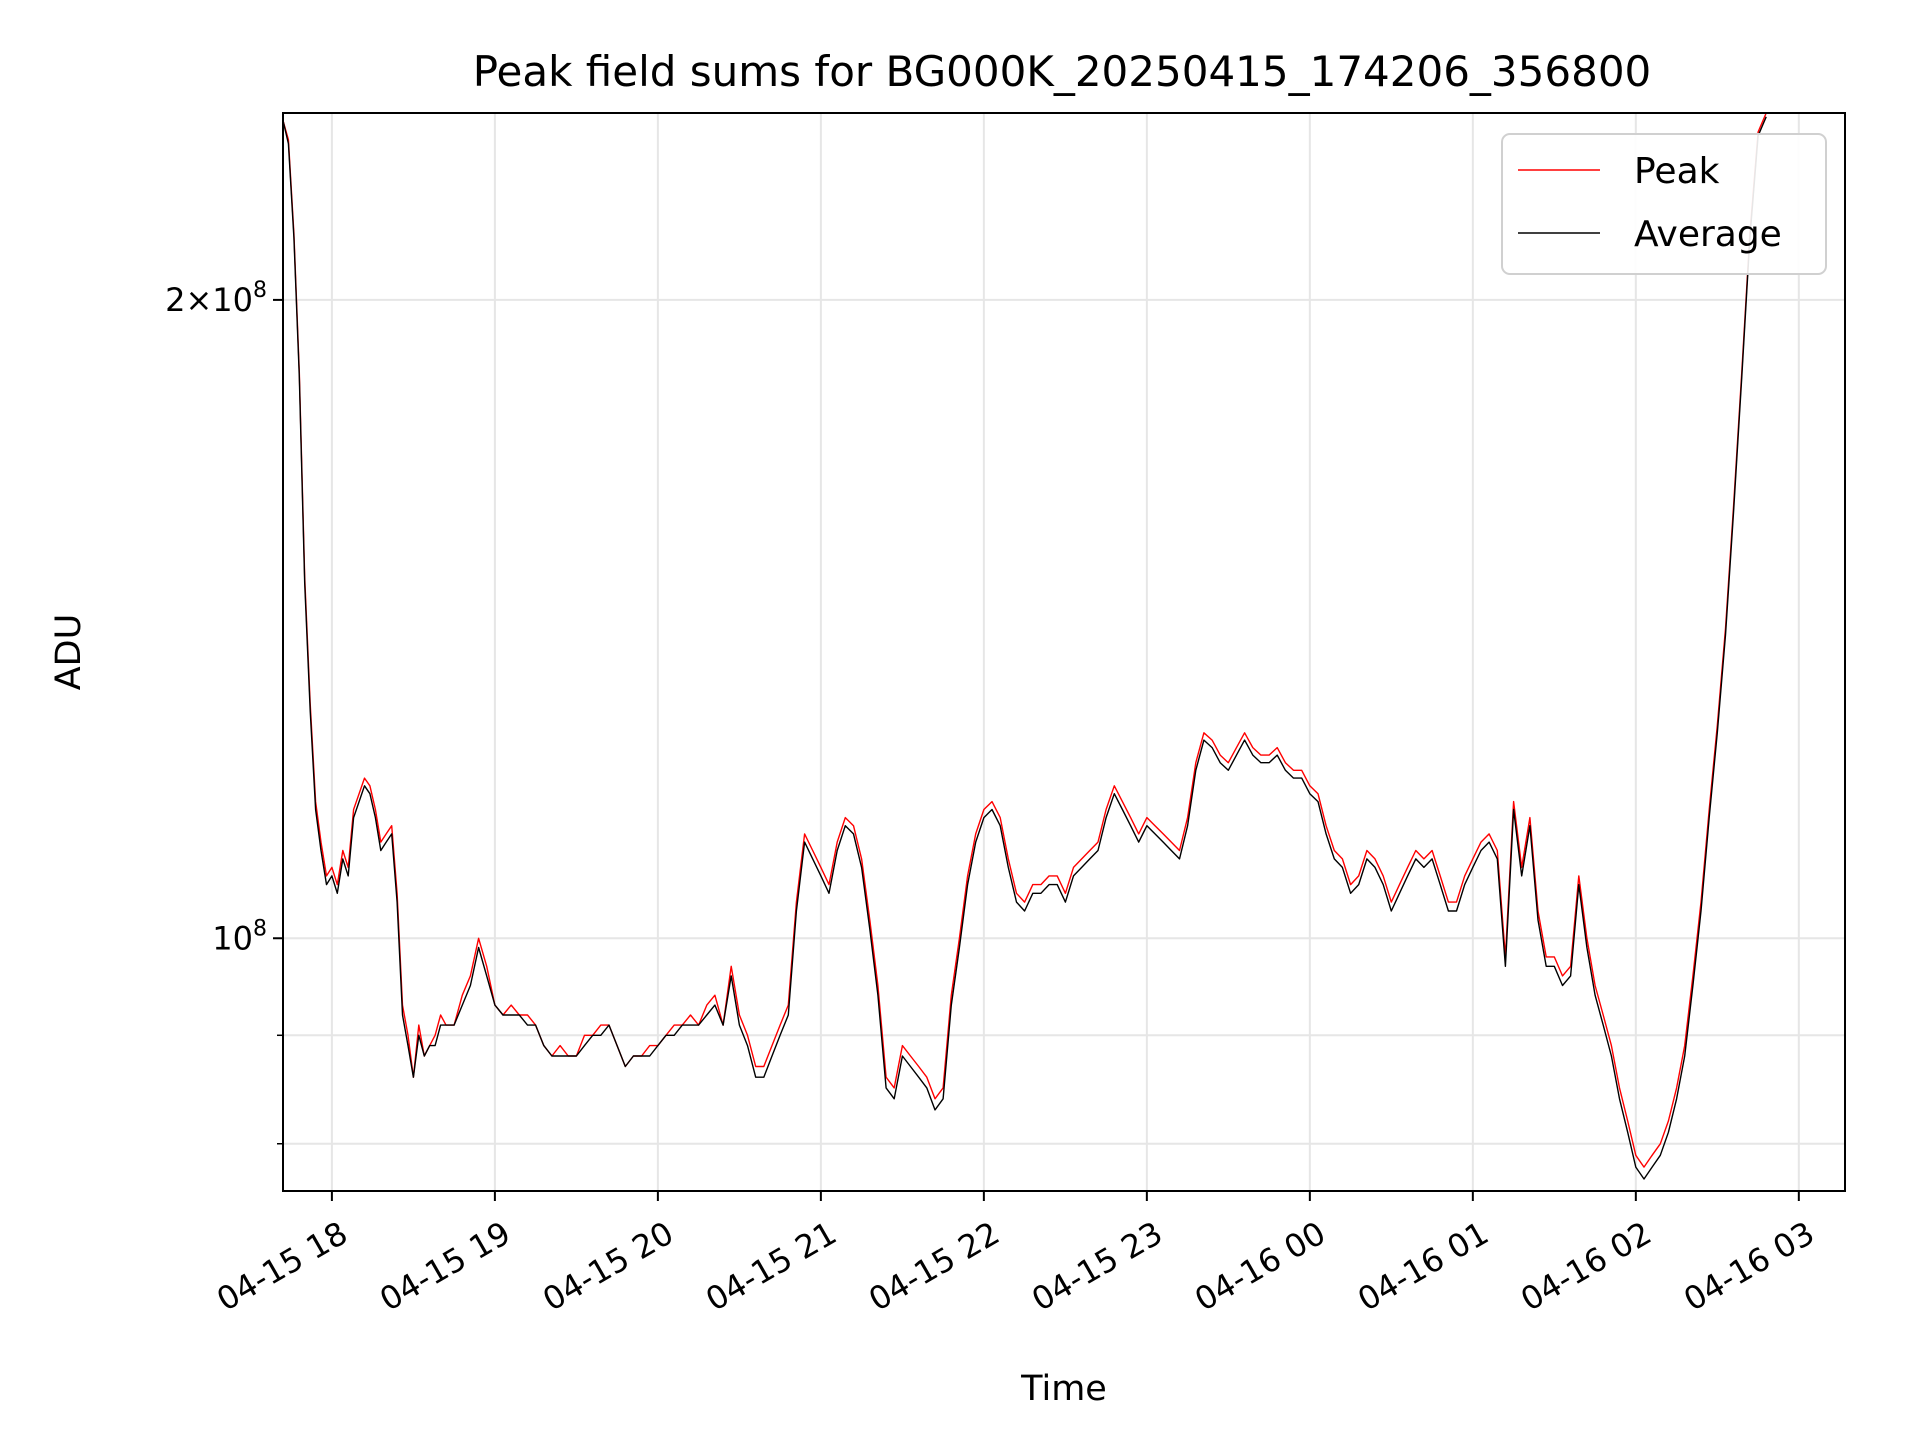 The height and width of the screenshot is (1440, 1920). I want to click on legend-average-label: Average, so click(1708, 234).